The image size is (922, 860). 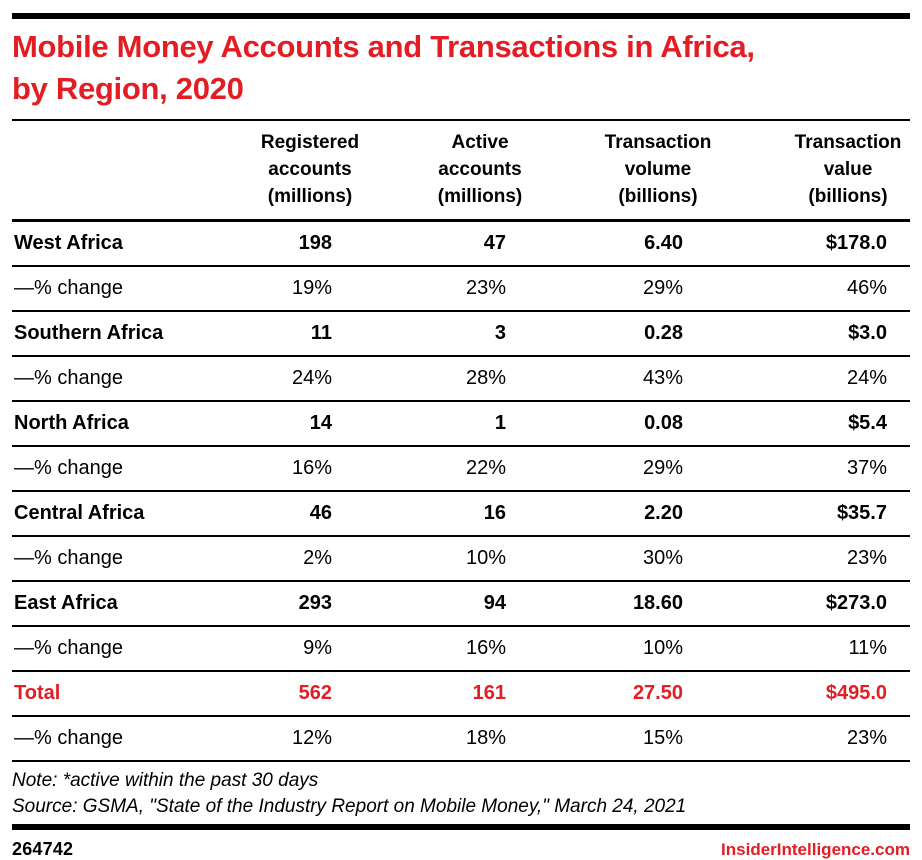 What do you see at coordinates (461, 693) in the screenshot?
I see `table-row-total: Total 562 161 27.50 $495.0` at bounding box center [461, 693].